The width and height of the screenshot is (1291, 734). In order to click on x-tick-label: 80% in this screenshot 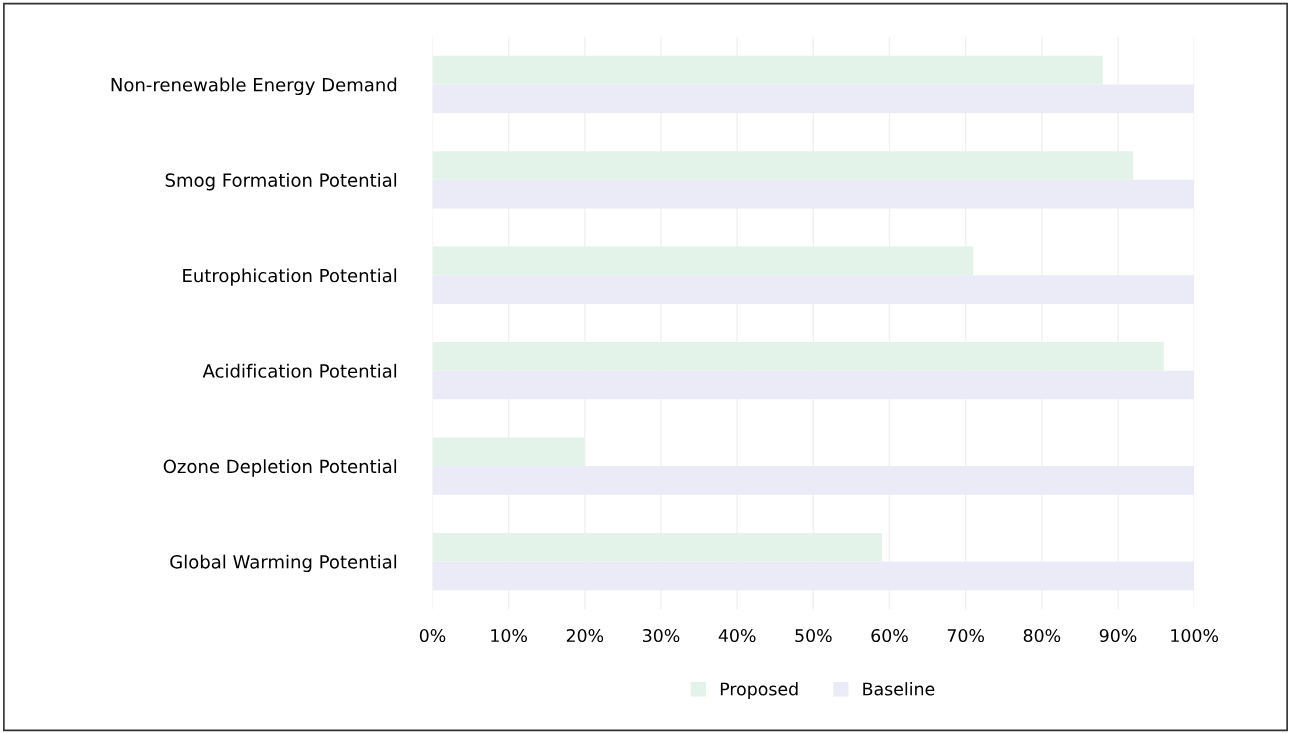, I will do `click(1042, 635)`.